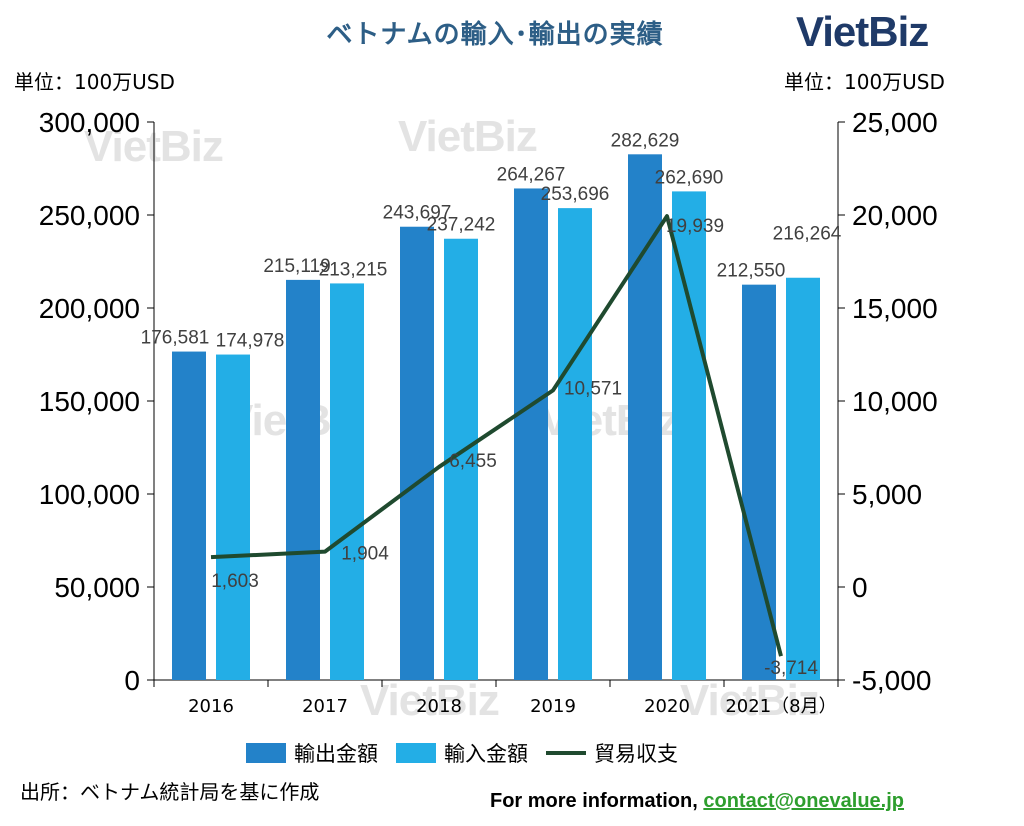  Describe the element at coordinates (895, 122) in the screenshot. I see `right-tick-label: 25,000` at that location.